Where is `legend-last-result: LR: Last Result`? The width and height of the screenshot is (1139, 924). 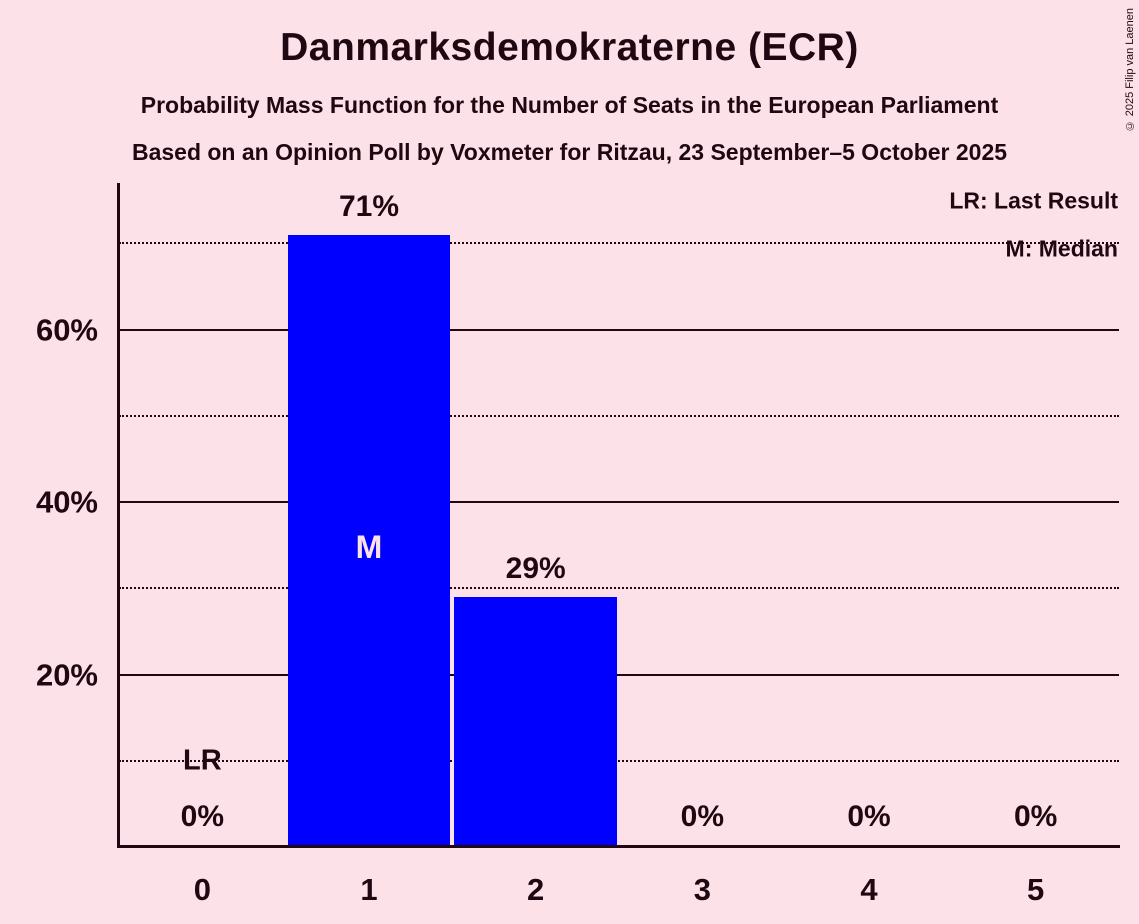
legend-last-result: LR: Last Result is located at coordinates (1033, 200).